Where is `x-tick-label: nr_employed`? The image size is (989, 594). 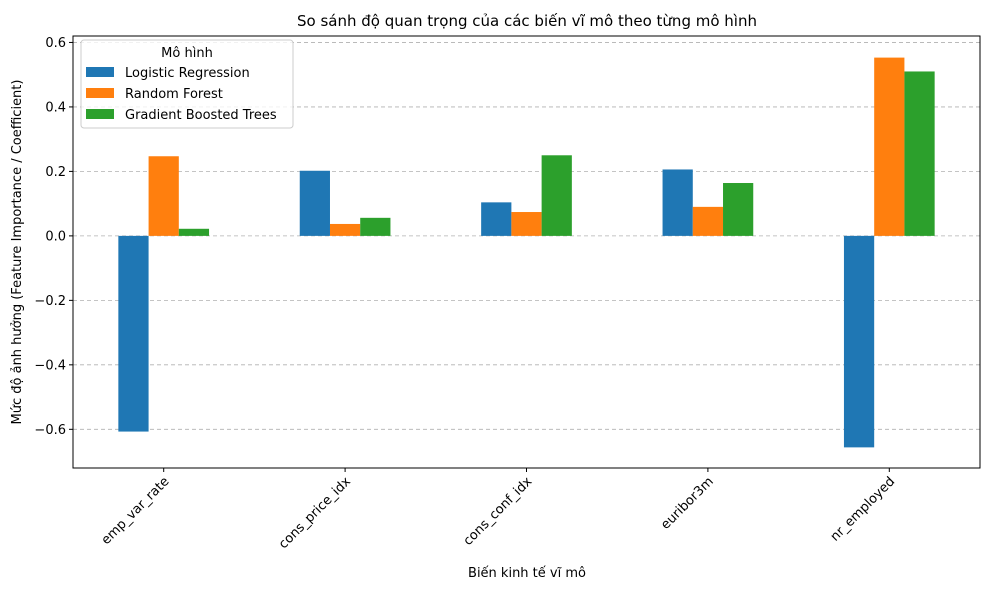
x-tick-label: nr_employed is located at coordinates (863, 509).